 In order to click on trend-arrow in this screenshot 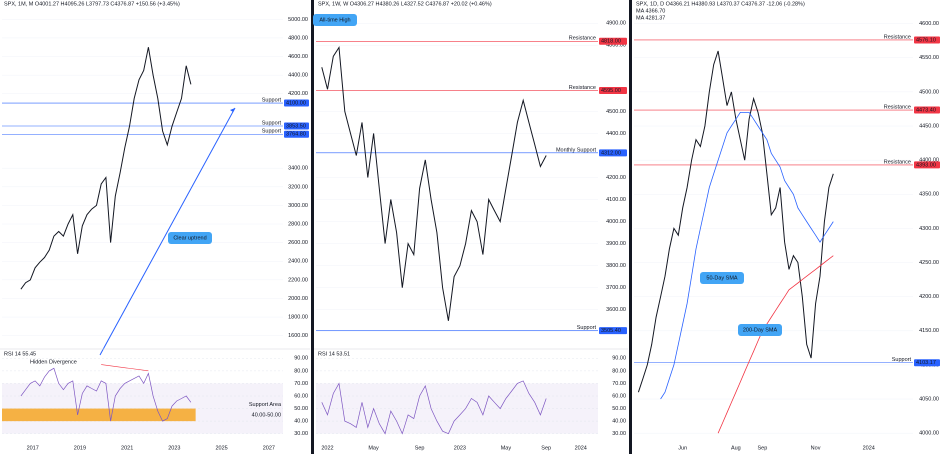, I will do `click(167, 231)`.